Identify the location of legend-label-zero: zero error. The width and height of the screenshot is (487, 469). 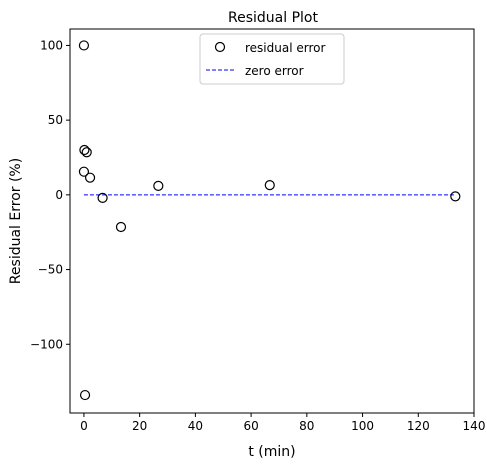
(274, 71).